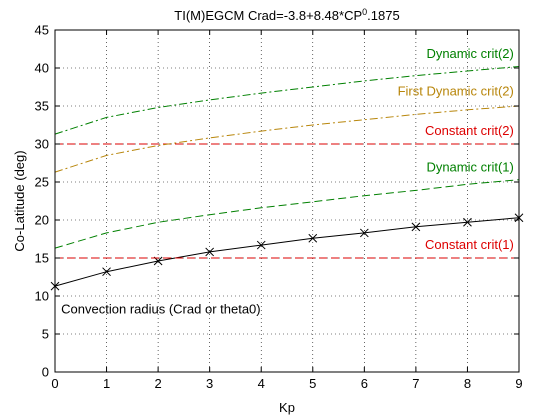 The width and height of the screenshot is (560, 420). Describe the element at coordinates (42, 220) in the screenshot. I see `y-tick-label: 20` at that location.